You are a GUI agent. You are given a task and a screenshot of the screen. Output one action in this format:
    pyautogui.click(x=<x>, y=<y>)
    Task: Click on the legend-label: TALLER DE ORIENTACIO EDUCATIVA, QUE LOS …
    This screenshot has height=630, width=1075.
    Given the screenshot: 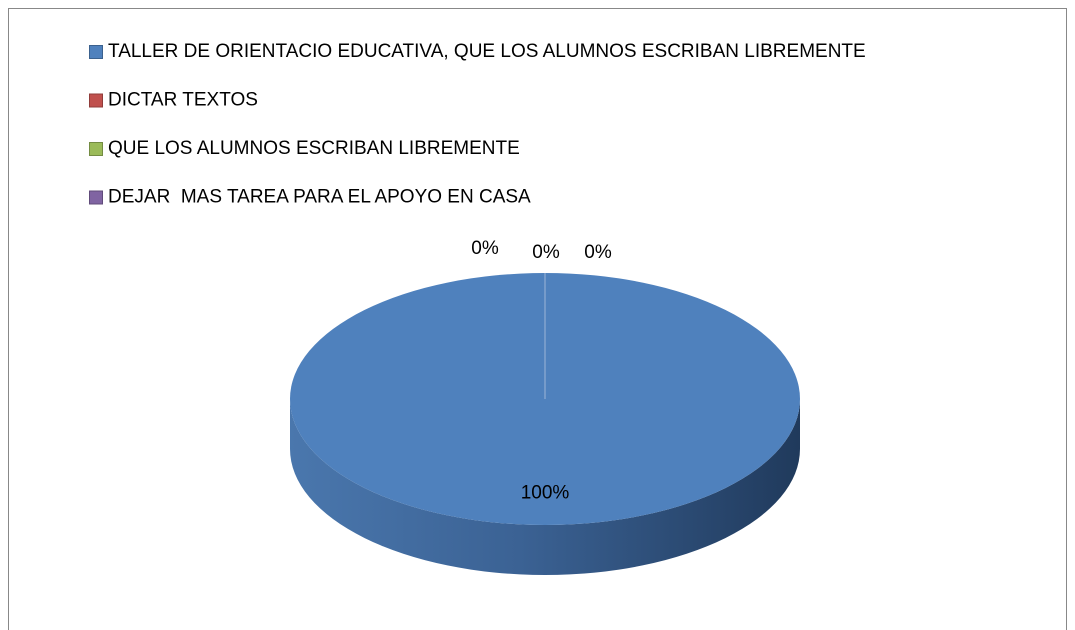 What is the action you would take?
    pyautogui.click(x=487, y=51)
    